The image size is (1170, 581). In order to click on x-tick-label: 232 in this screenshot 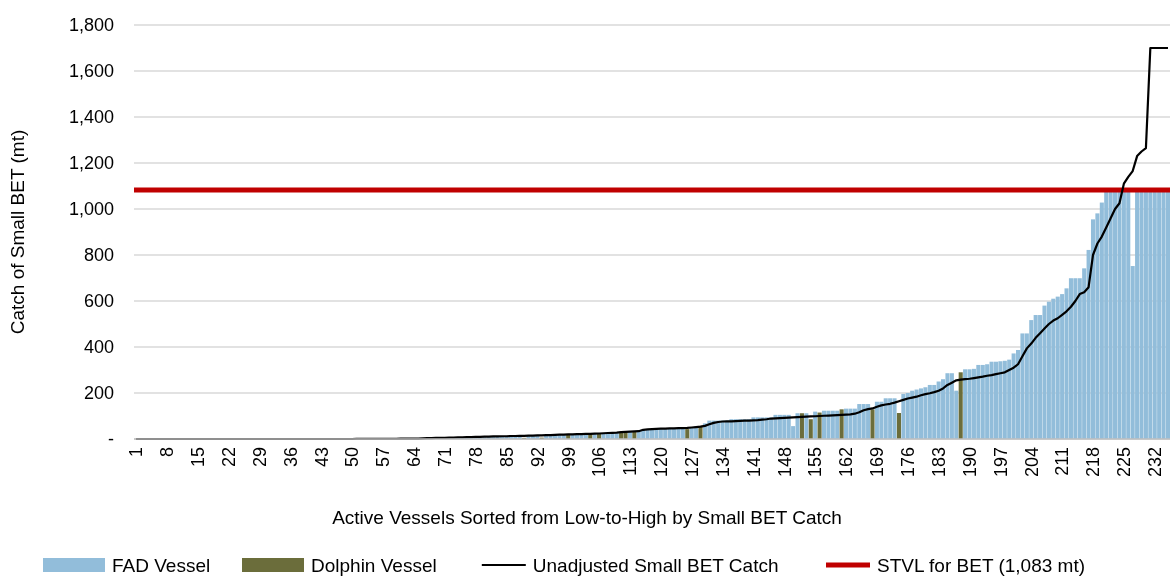, I will do `click(1155, 462)`.